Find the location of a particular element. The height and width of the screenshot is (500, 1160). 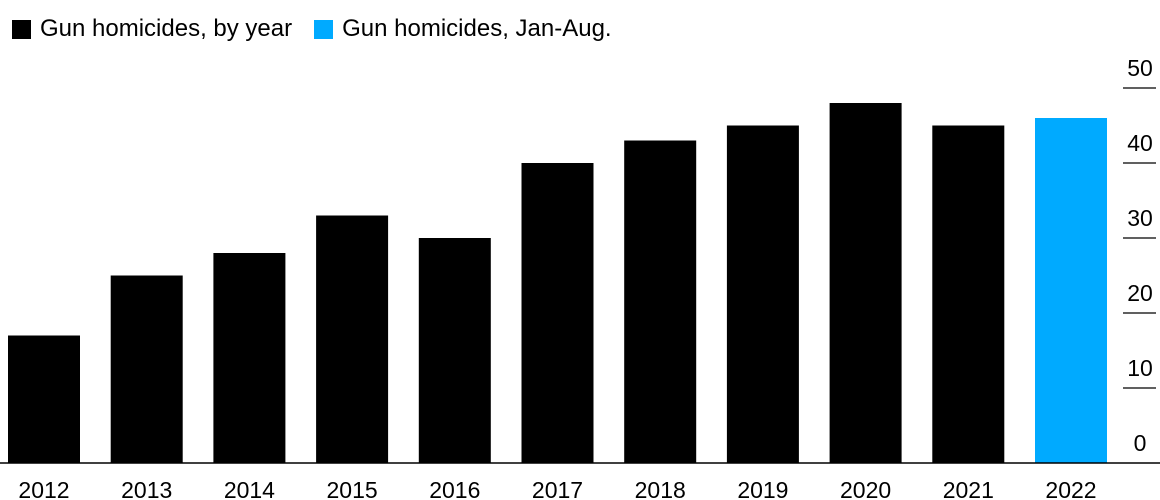

x-tick-label-2021: 2021 is located at coordinates (968, 488).